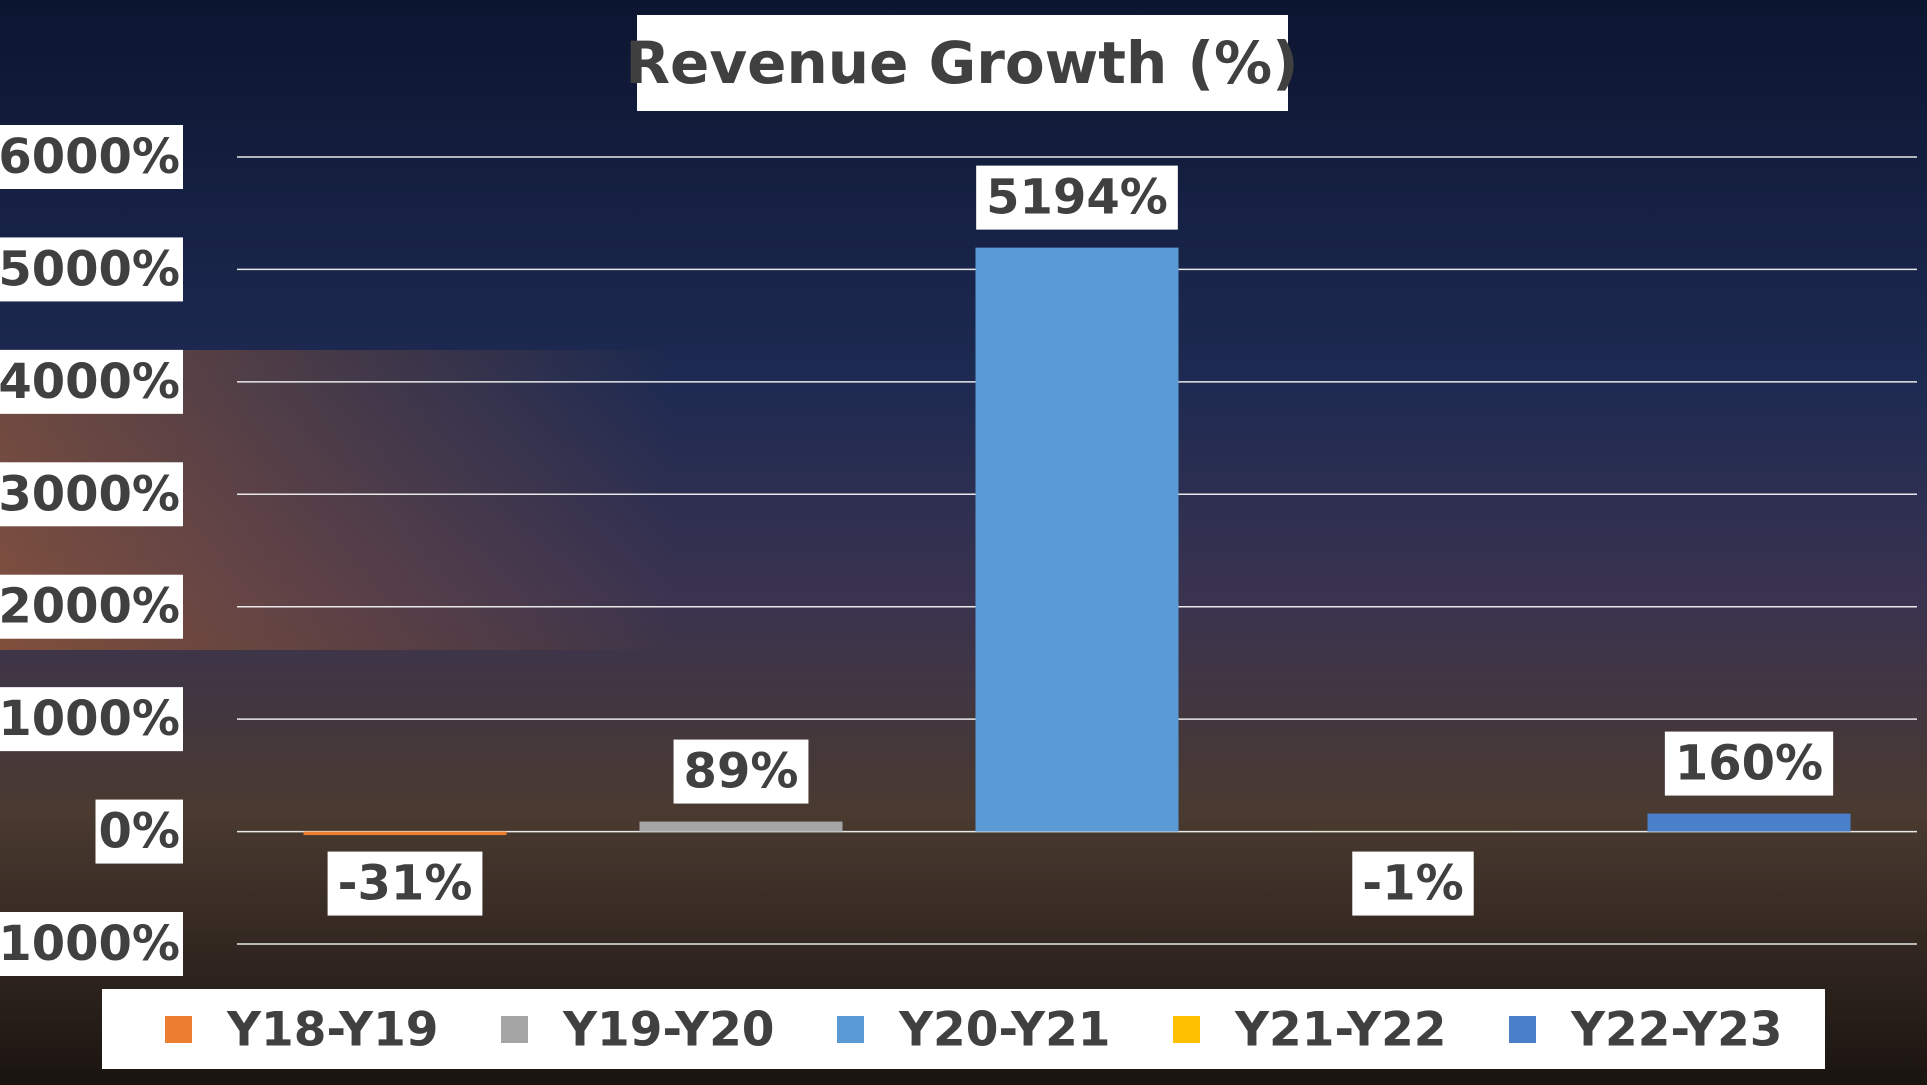  Describe the element at coordinates (1340, 1030) in the screenshot. I see `legend-label: Y21-Y22` at that location.